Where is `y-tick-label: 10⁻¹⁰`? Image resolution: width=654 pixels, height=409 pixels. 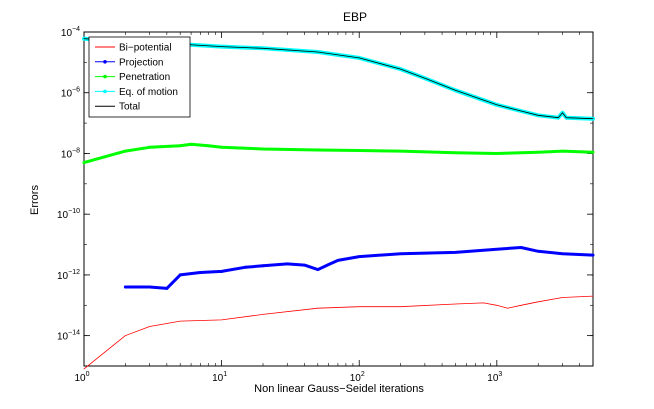
y-tick-label: 10⁻¹⁰ is located at coordinates (68, 214).